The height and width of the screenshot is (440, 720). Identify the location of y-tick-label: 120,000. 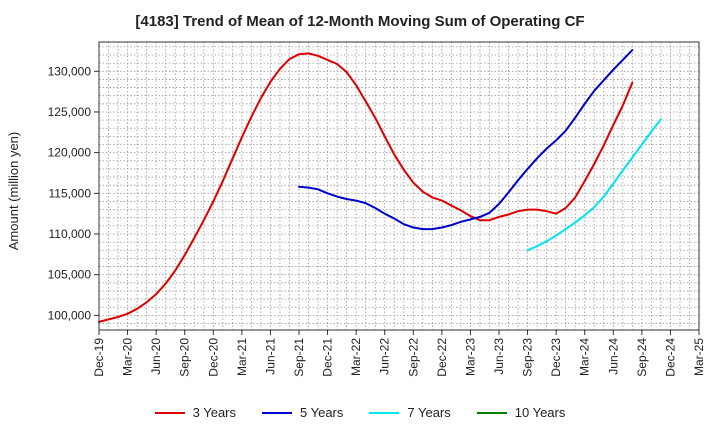
(70, 153).